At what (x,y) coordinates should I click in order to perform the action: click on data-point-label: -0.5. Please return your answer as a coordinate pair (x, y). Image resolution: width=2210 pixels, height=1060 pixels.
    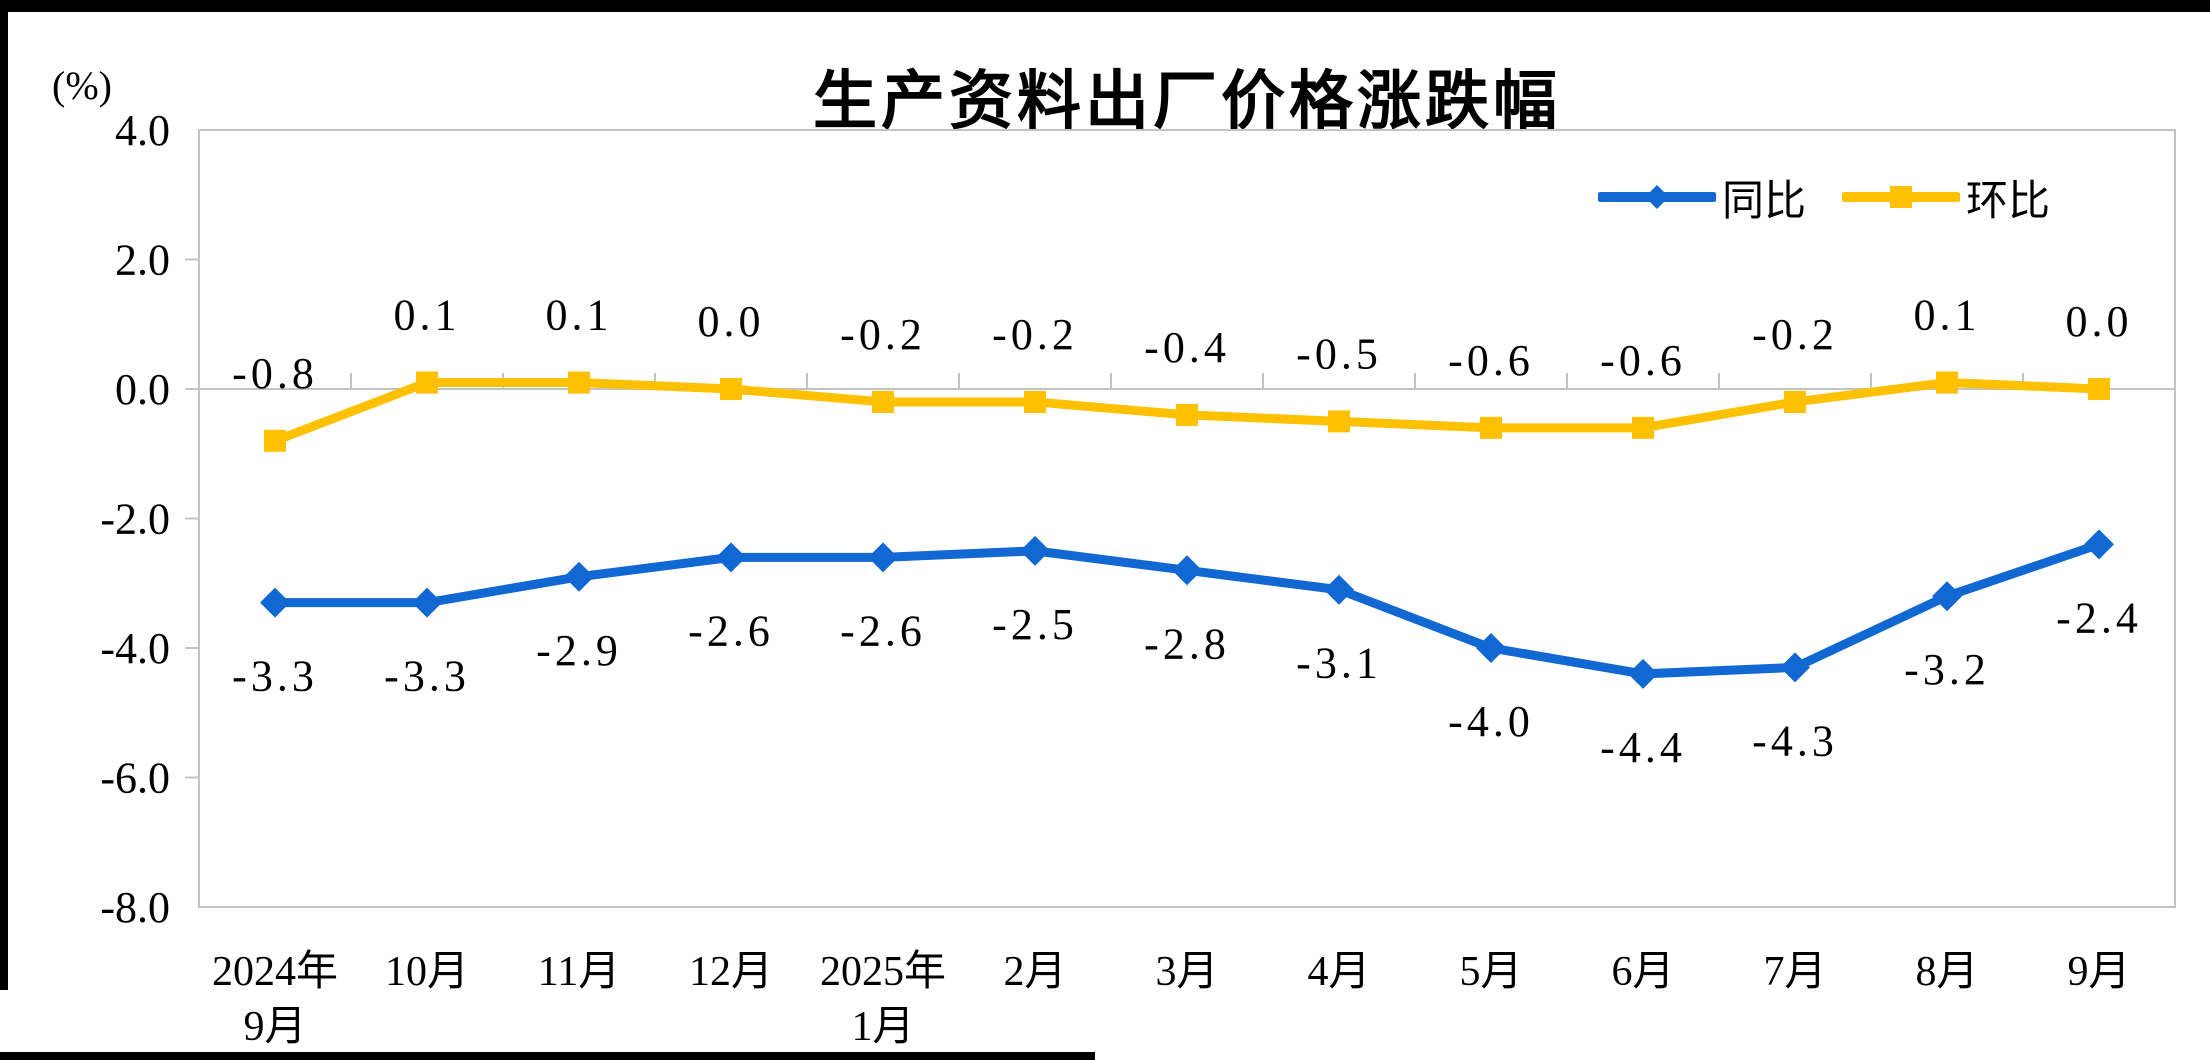
    Looking at the image, I should click on (1339, 353).